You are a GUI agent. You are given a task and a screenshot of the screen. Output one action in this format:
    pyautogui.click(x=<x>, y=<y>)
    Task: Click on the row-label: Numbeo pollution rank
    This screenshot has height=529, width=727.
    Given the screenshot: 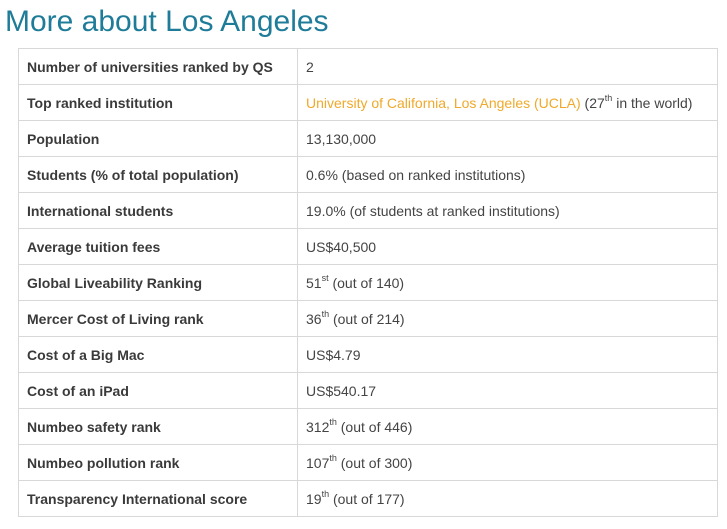 What is the action you would take?
    pyautogui.click(x=158, y=462)
    